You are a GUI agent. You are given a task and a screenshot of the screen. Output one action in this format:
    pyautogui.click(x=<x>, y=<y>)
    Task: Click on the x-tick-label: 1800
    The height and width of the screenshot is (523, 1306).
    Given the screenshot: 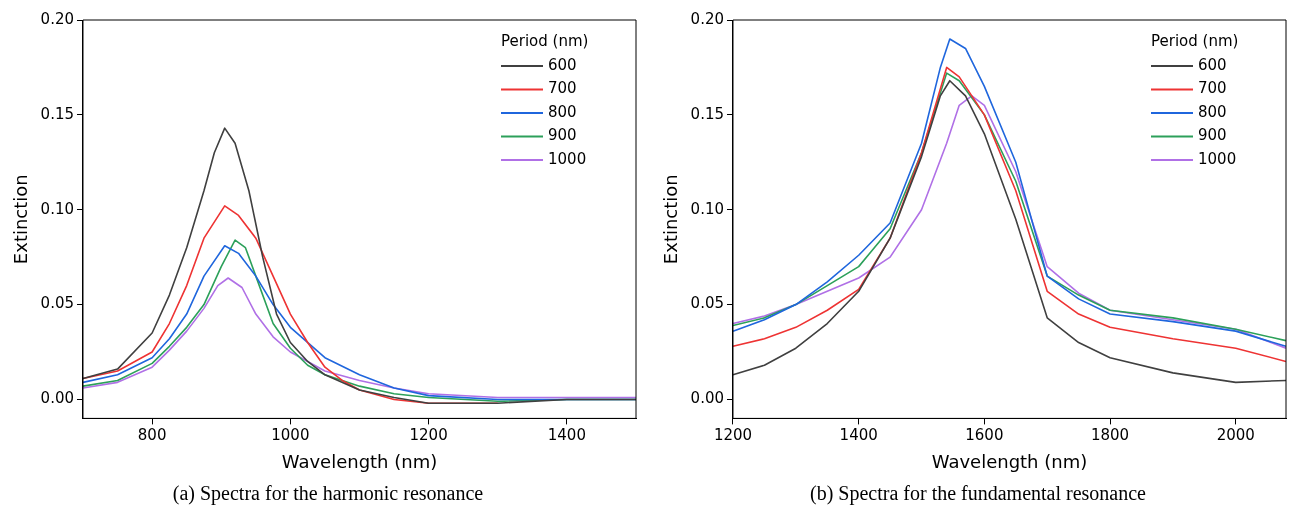 What is the action you would take?
    pyautogui.click(x=1110, y=435)
    